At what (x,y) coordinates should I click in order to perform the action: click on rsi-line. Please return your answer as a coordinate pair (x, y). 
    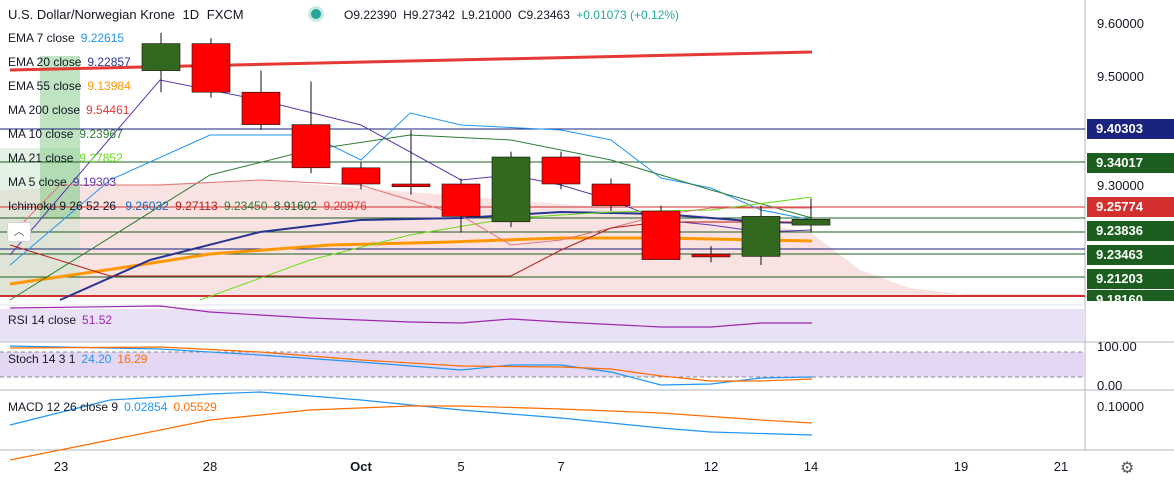
    Looking at the image, I should click on (410, 316).